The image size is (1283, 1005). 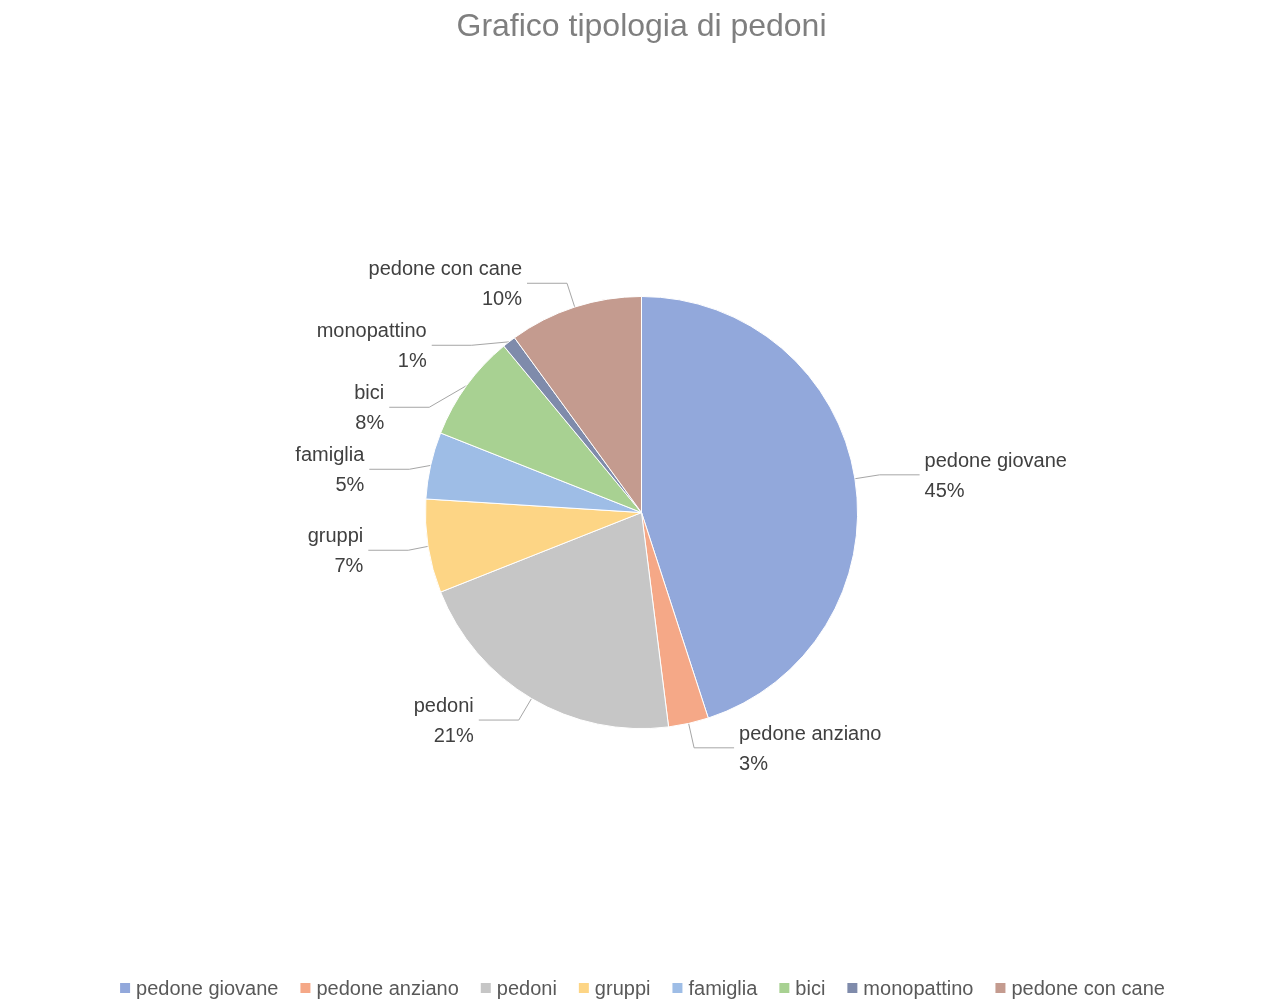 What do you see at coordinates (330, 454) in the screenshot?
I see `slice-label: famiglia` at bounding box center [330, 454].